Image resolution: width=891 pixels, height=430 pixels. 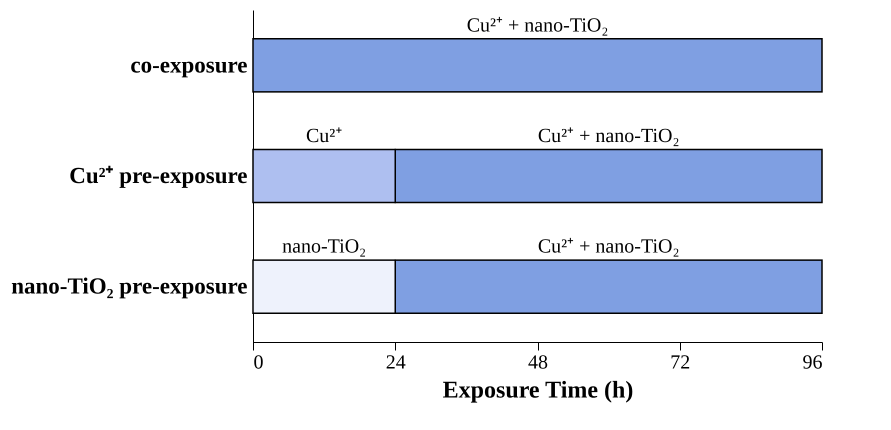 I want to click on x-axis-title: Exposure Time (h), so click(x=538, y=391).